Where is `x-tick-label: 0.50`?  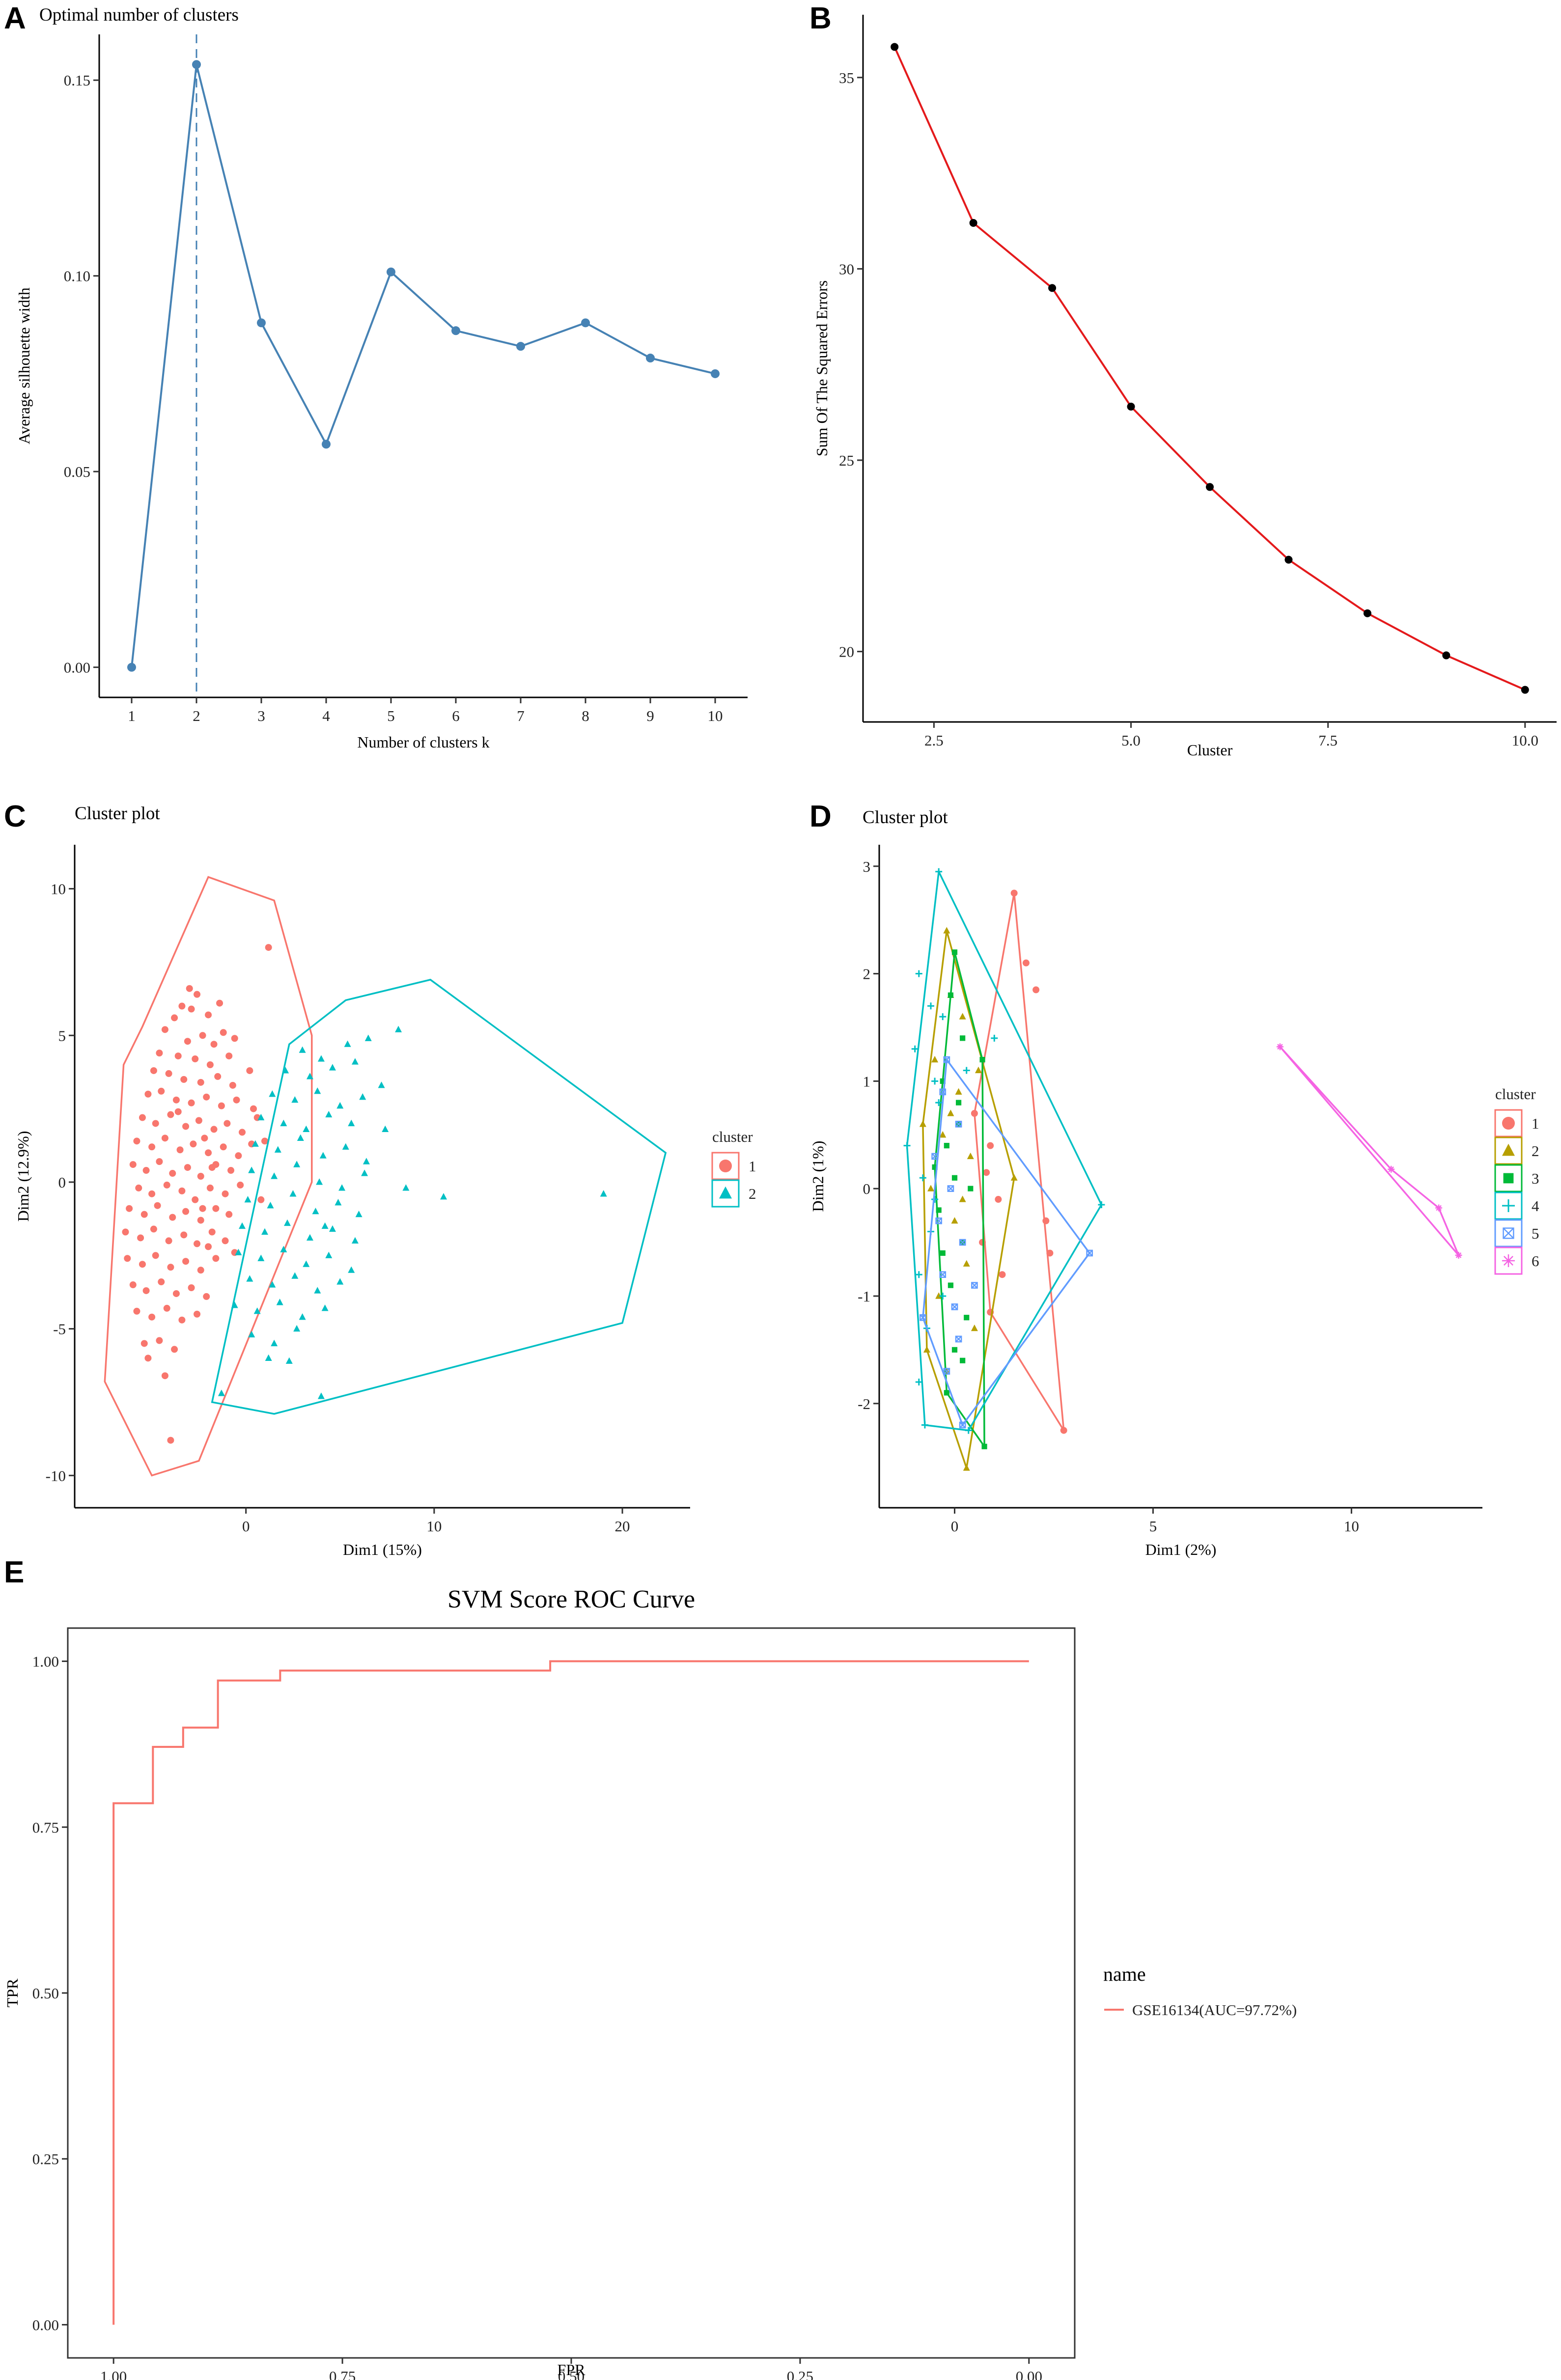
x-tick-label: 0.50 is located at coordinates (571, 2374).